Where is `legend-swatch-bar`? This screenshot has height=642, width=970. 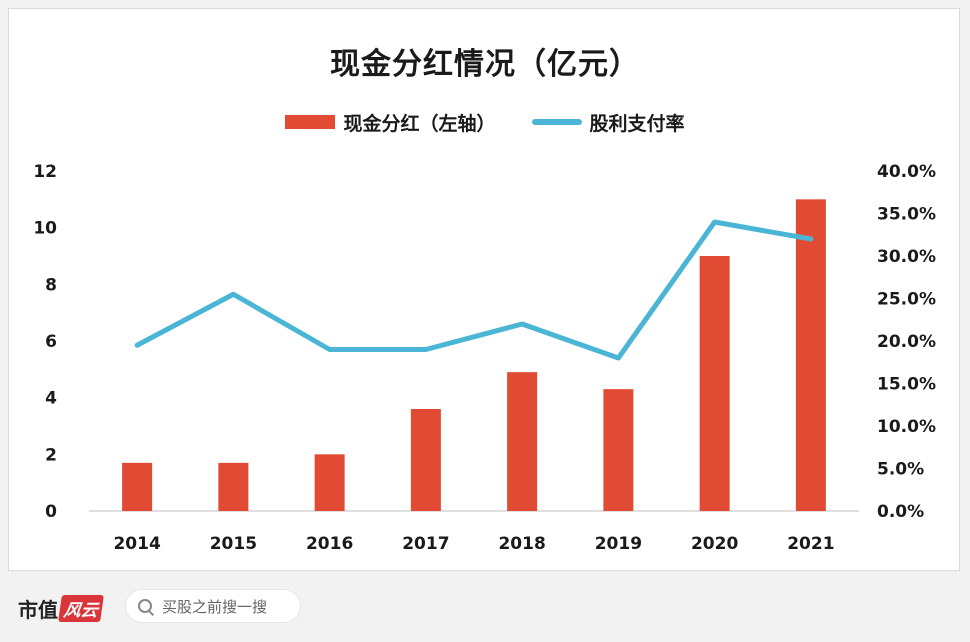
legend-swatch-bar is located at coordinates (310, 122).